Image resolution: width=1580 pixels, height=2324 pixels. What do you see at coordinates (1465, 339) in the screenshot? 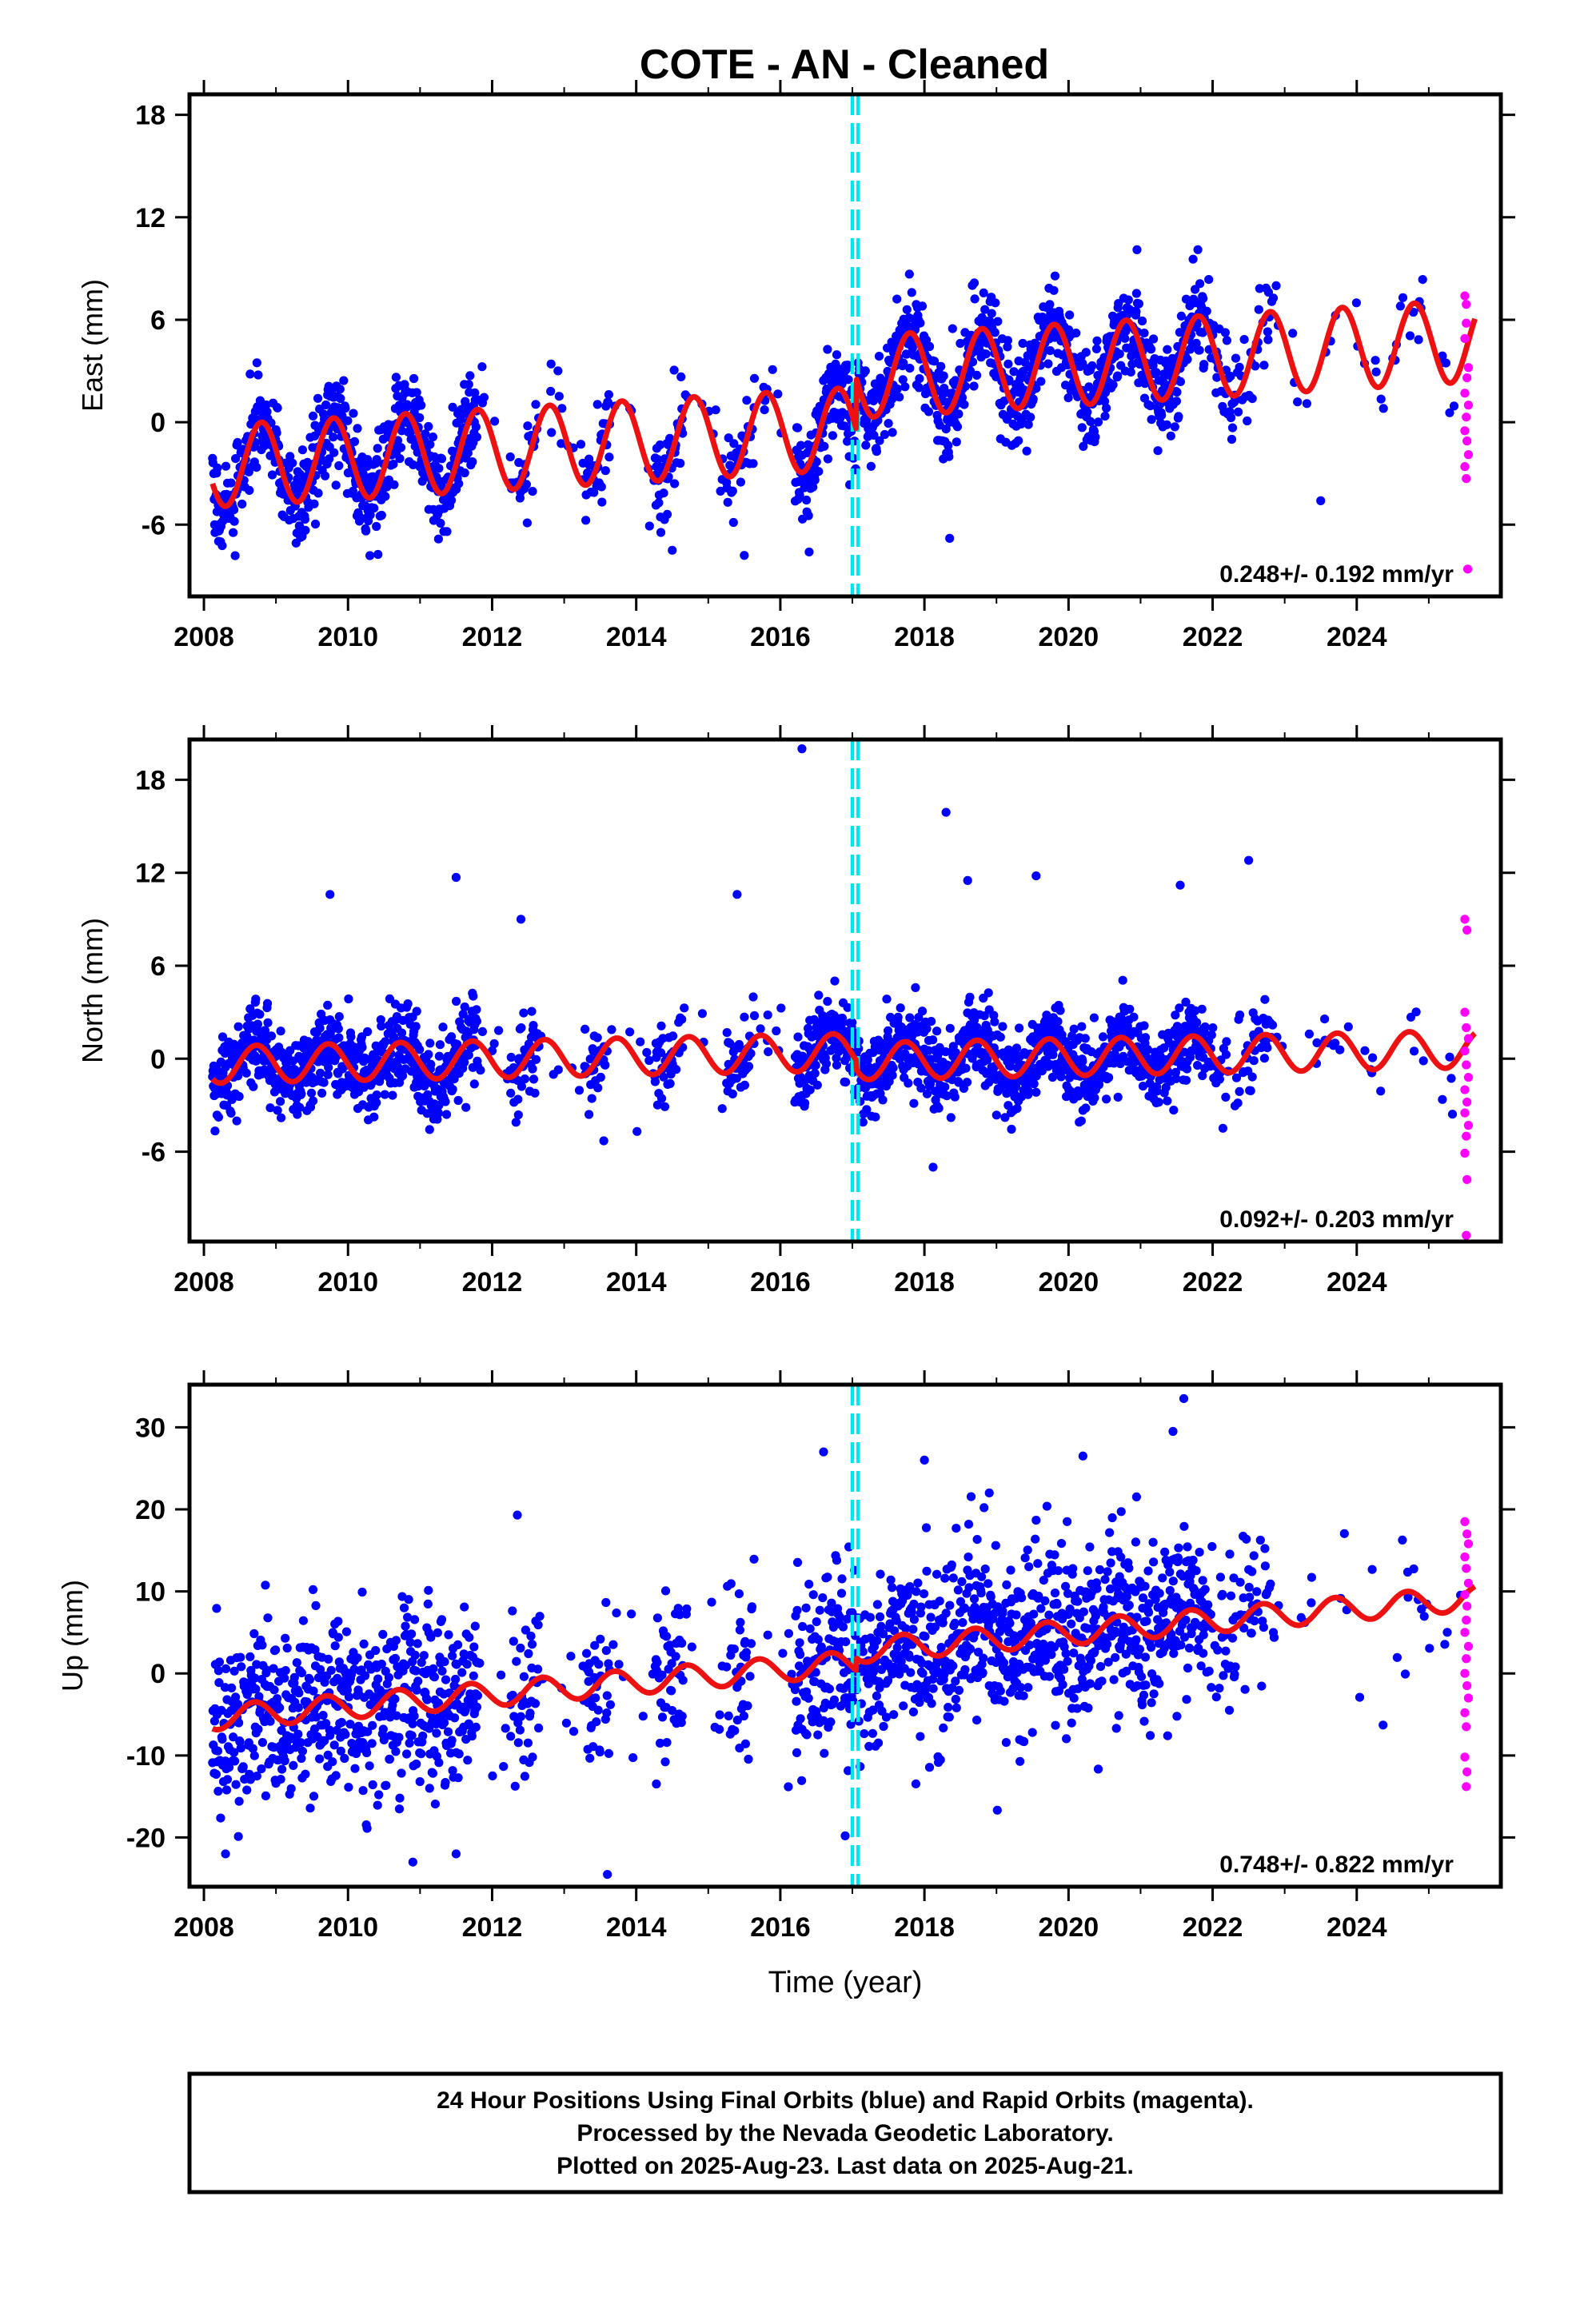
I see `rapid-orbit-point-east` at bounding box center [1465, 339].